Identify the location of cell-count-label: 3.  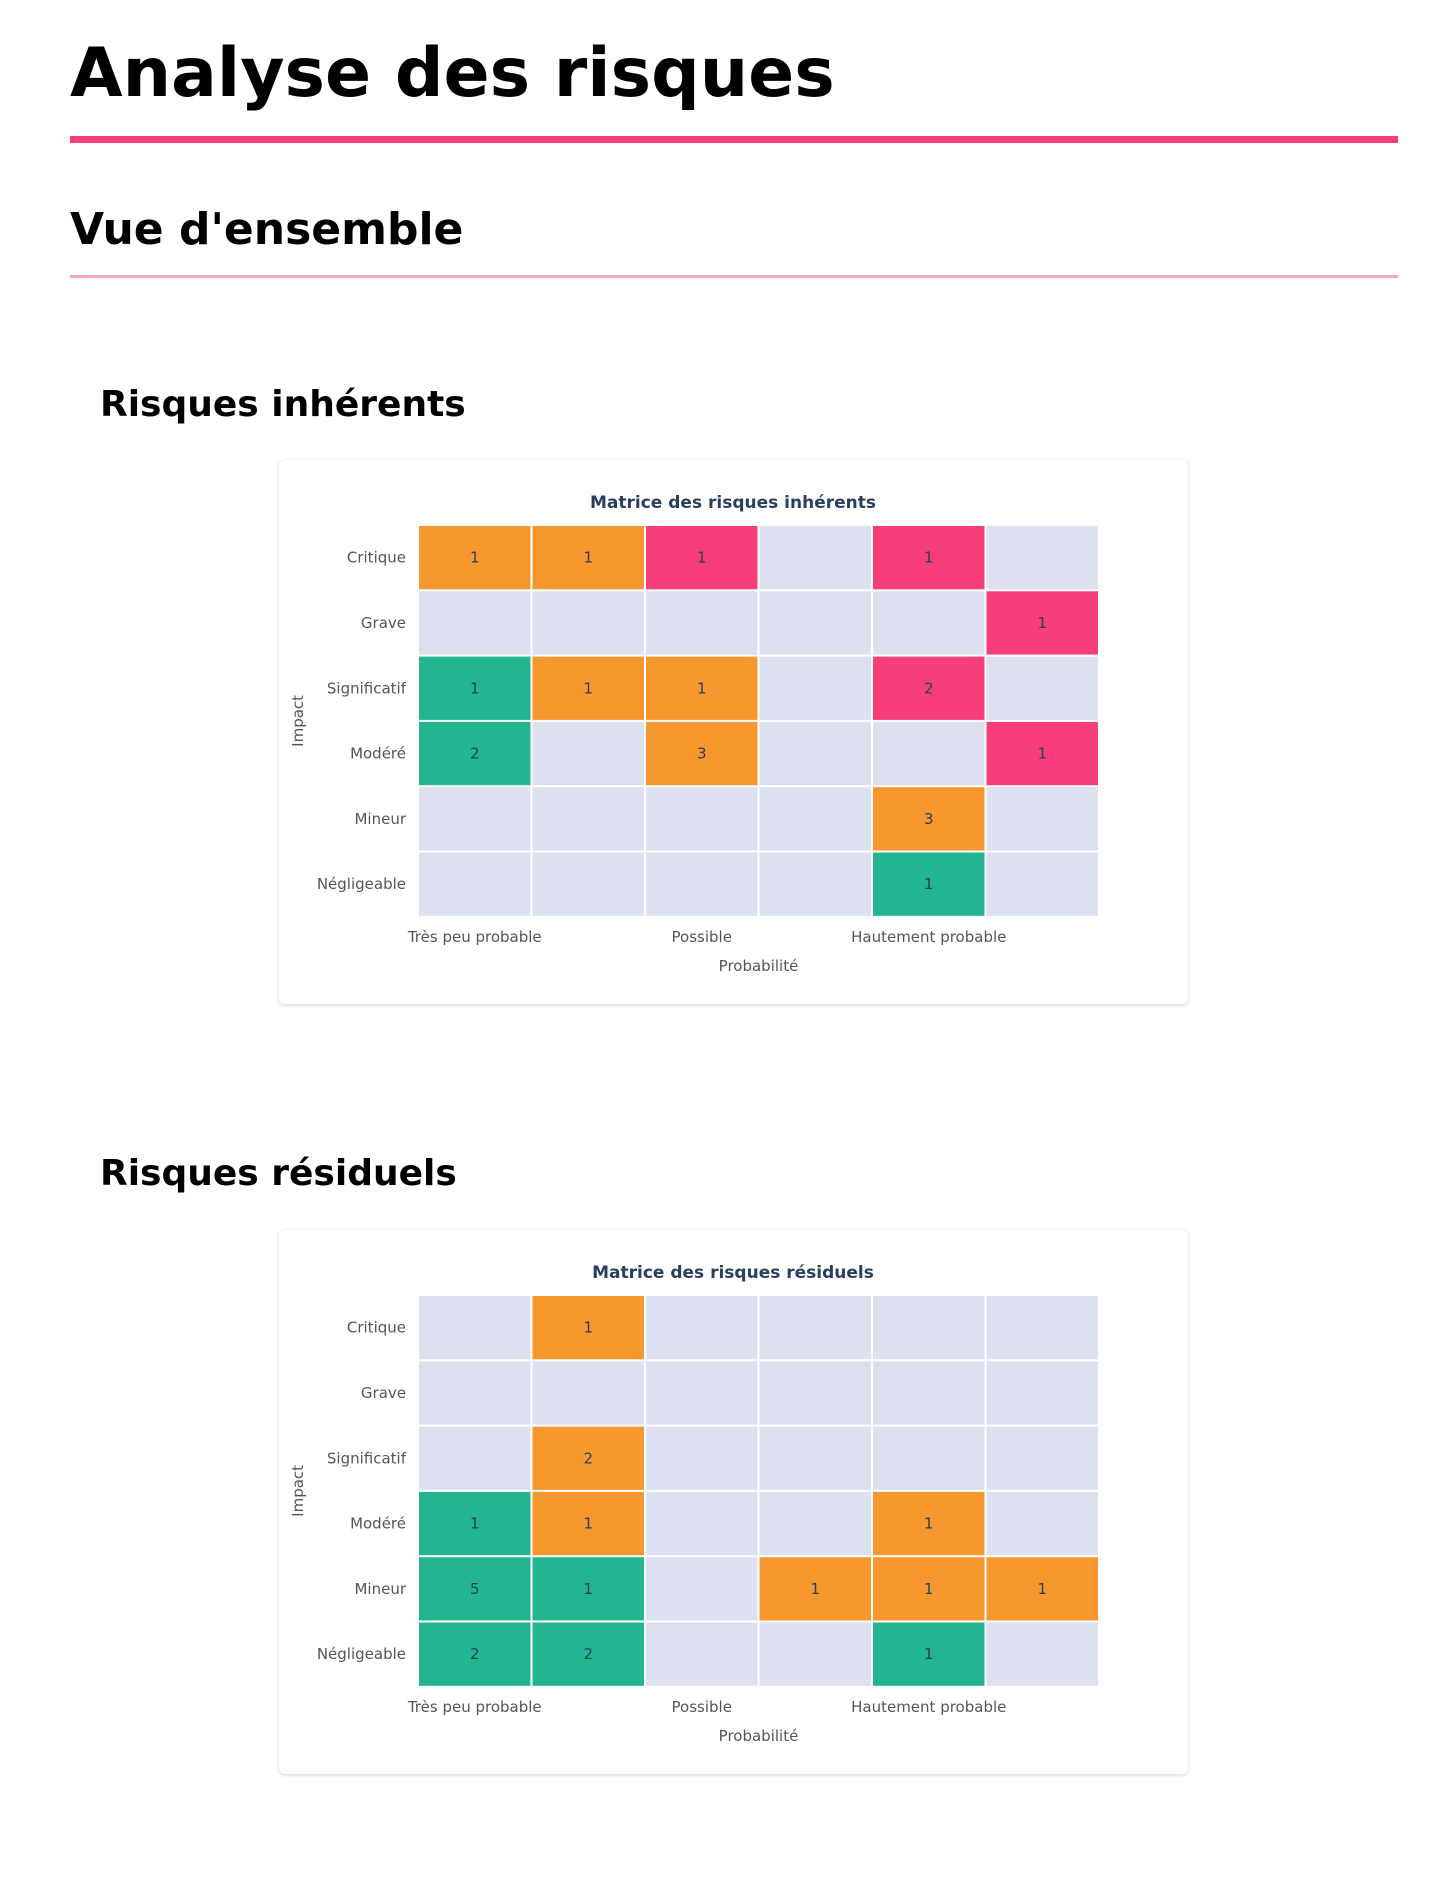
(929, 819).